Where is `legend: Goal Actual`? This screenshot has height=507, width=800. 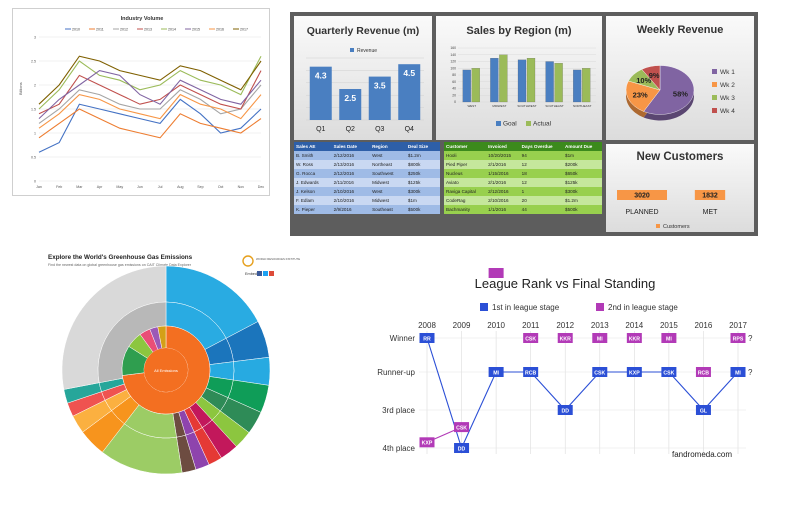
legend: Goal Actual is located at coordinates (524, 124).